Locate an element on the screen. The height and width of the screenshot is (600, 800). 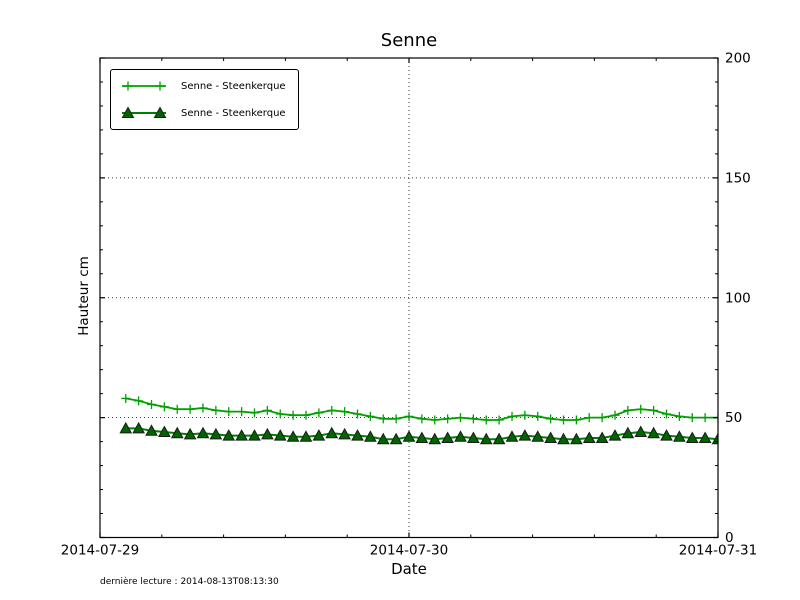
y-tick-label: 50 is located at coordinates (733, 418).